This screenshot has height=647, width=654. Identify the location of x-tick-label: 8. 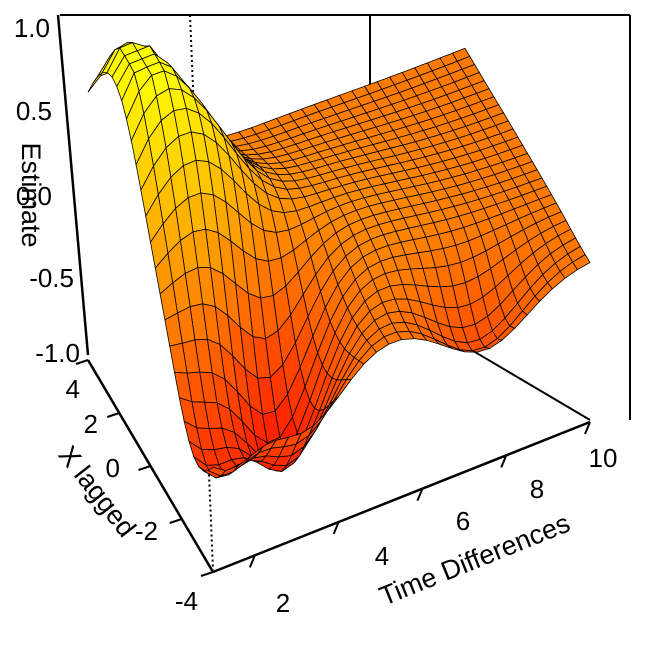
(537, 489).